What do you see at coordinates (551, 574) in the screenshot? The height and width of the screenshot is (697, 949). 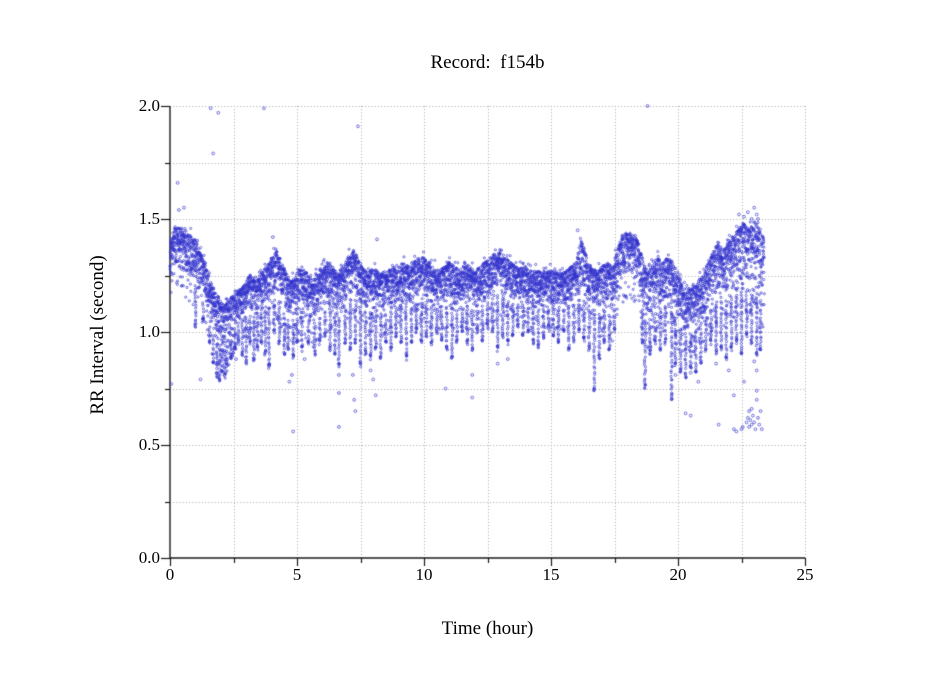 I see `x-tick-label: 15` at bounding box center [551, 574].